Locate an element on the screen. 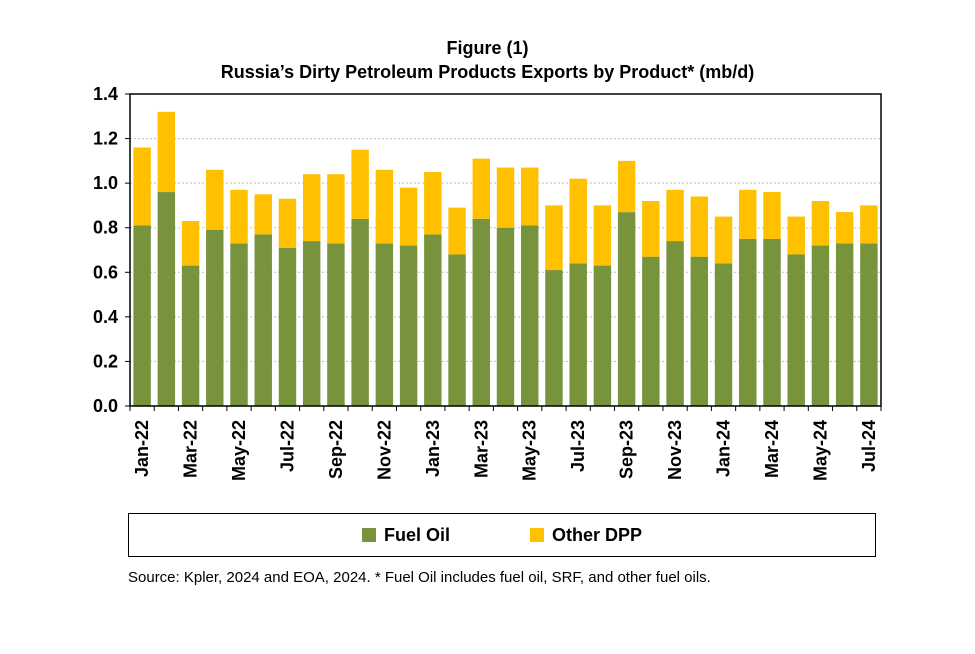 Image resolution: width=975 pixels, height=654 pixels. x-tick-label: Mar-23 is located at coordinates (481, 449).